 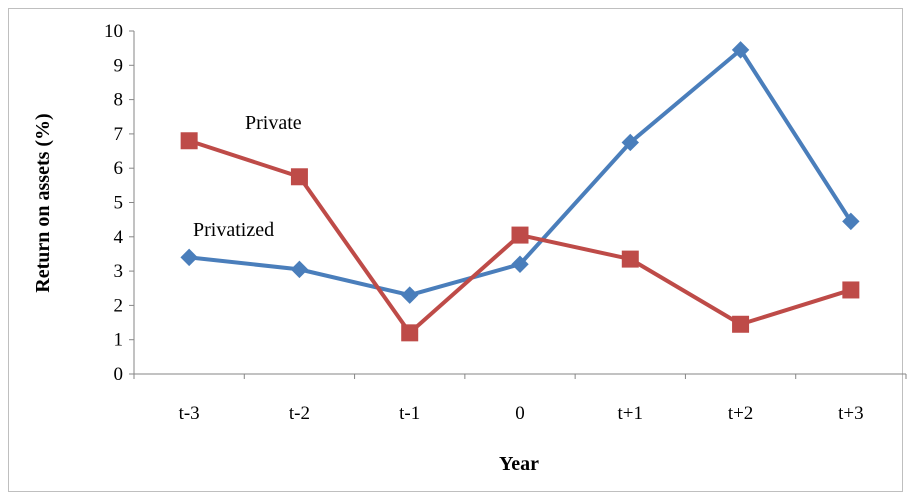 What do you see at coordinates (119, 305) in the screenshot?
I see `y-tick-label: 2` at bounding box center [119, 305].